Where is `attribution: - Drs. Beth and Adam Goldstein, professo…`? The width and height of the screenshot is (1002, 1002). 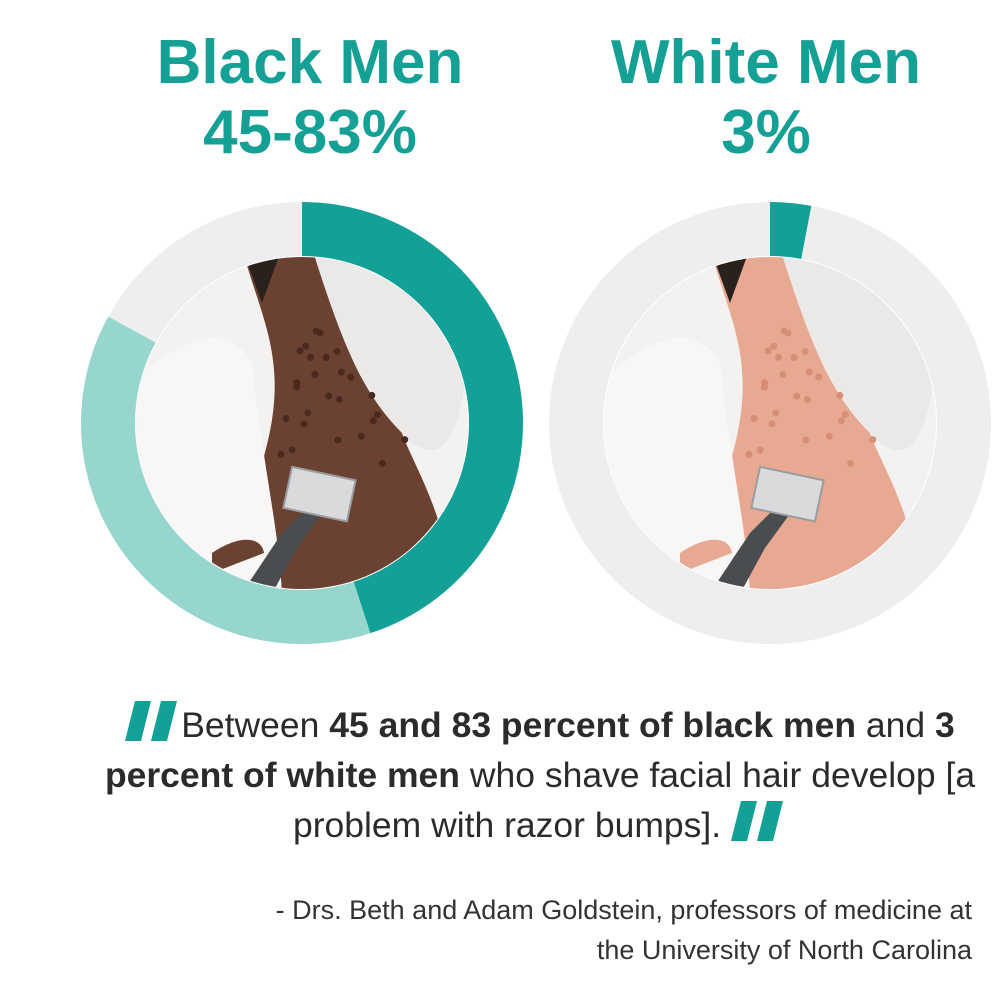 attribution: - Drs. Beth and Adam Goldstein, professo… is located at coordinates (624, 930).